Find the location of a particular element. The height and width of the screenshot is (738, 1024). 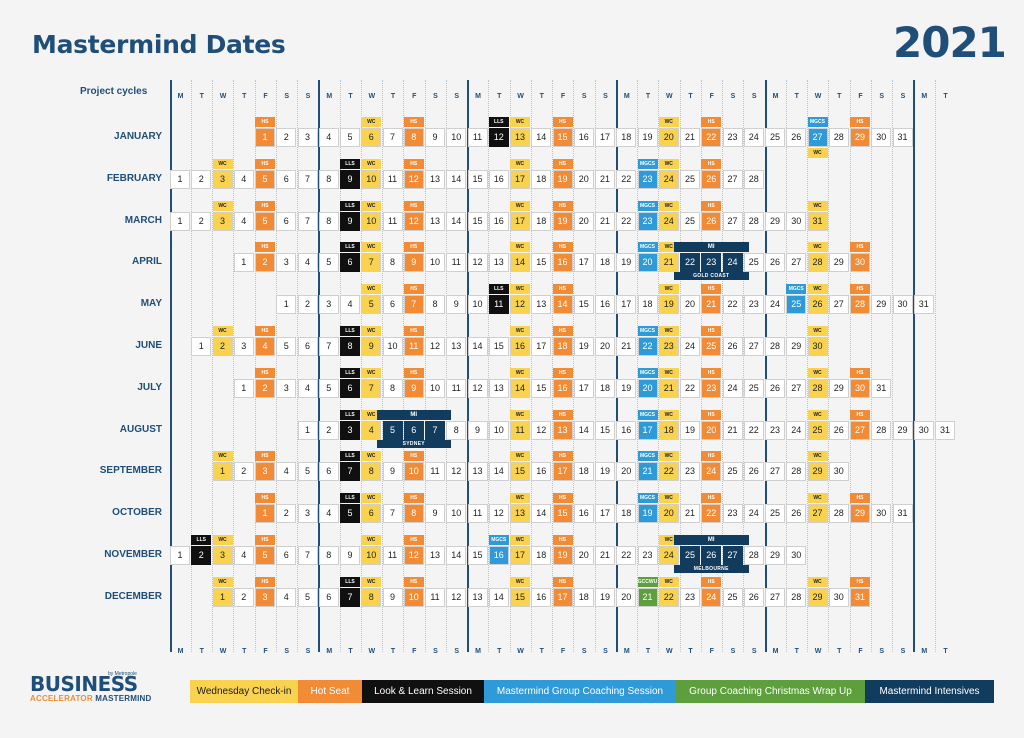

day-cell: 16 is located at coordinates (520, 346).